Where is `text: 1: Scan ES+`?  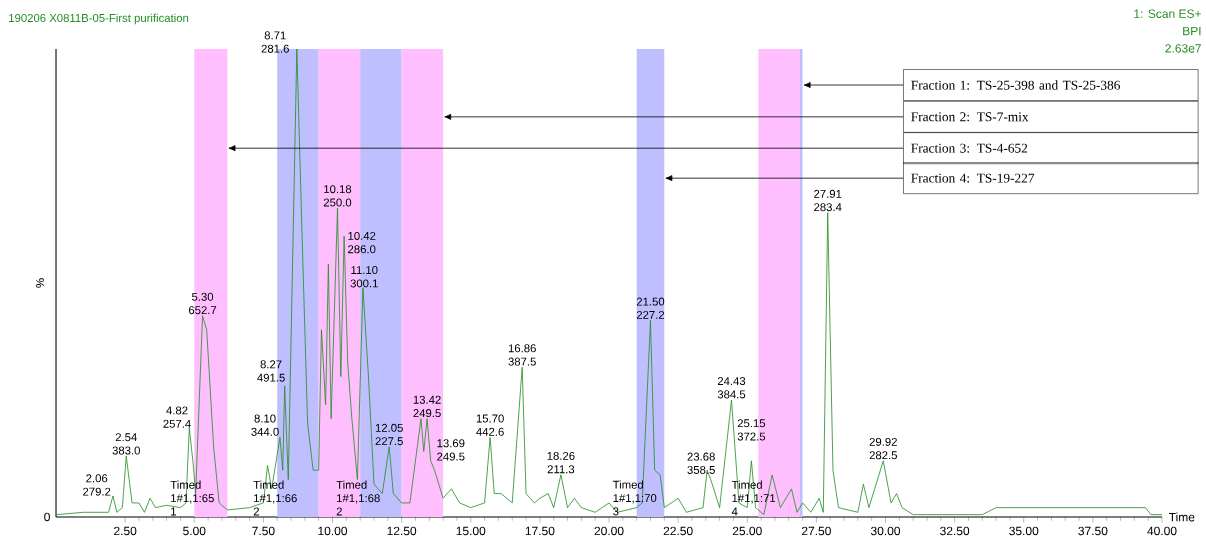
text: 1: Scan ES+ is located at coordinates (1167, 13).